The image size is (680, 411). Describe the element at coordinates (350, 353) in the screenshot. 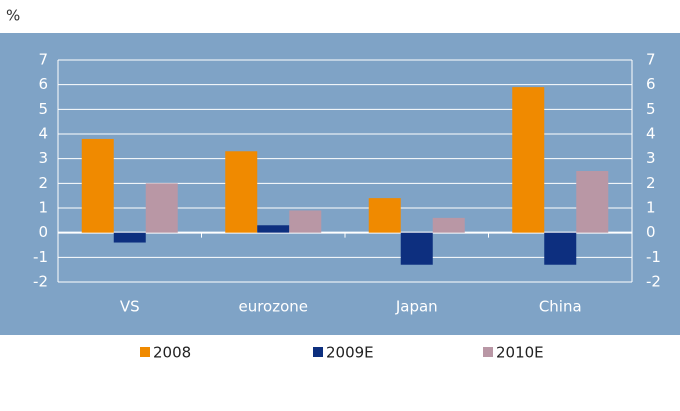

I see `legend-label: 2009E` at that location.